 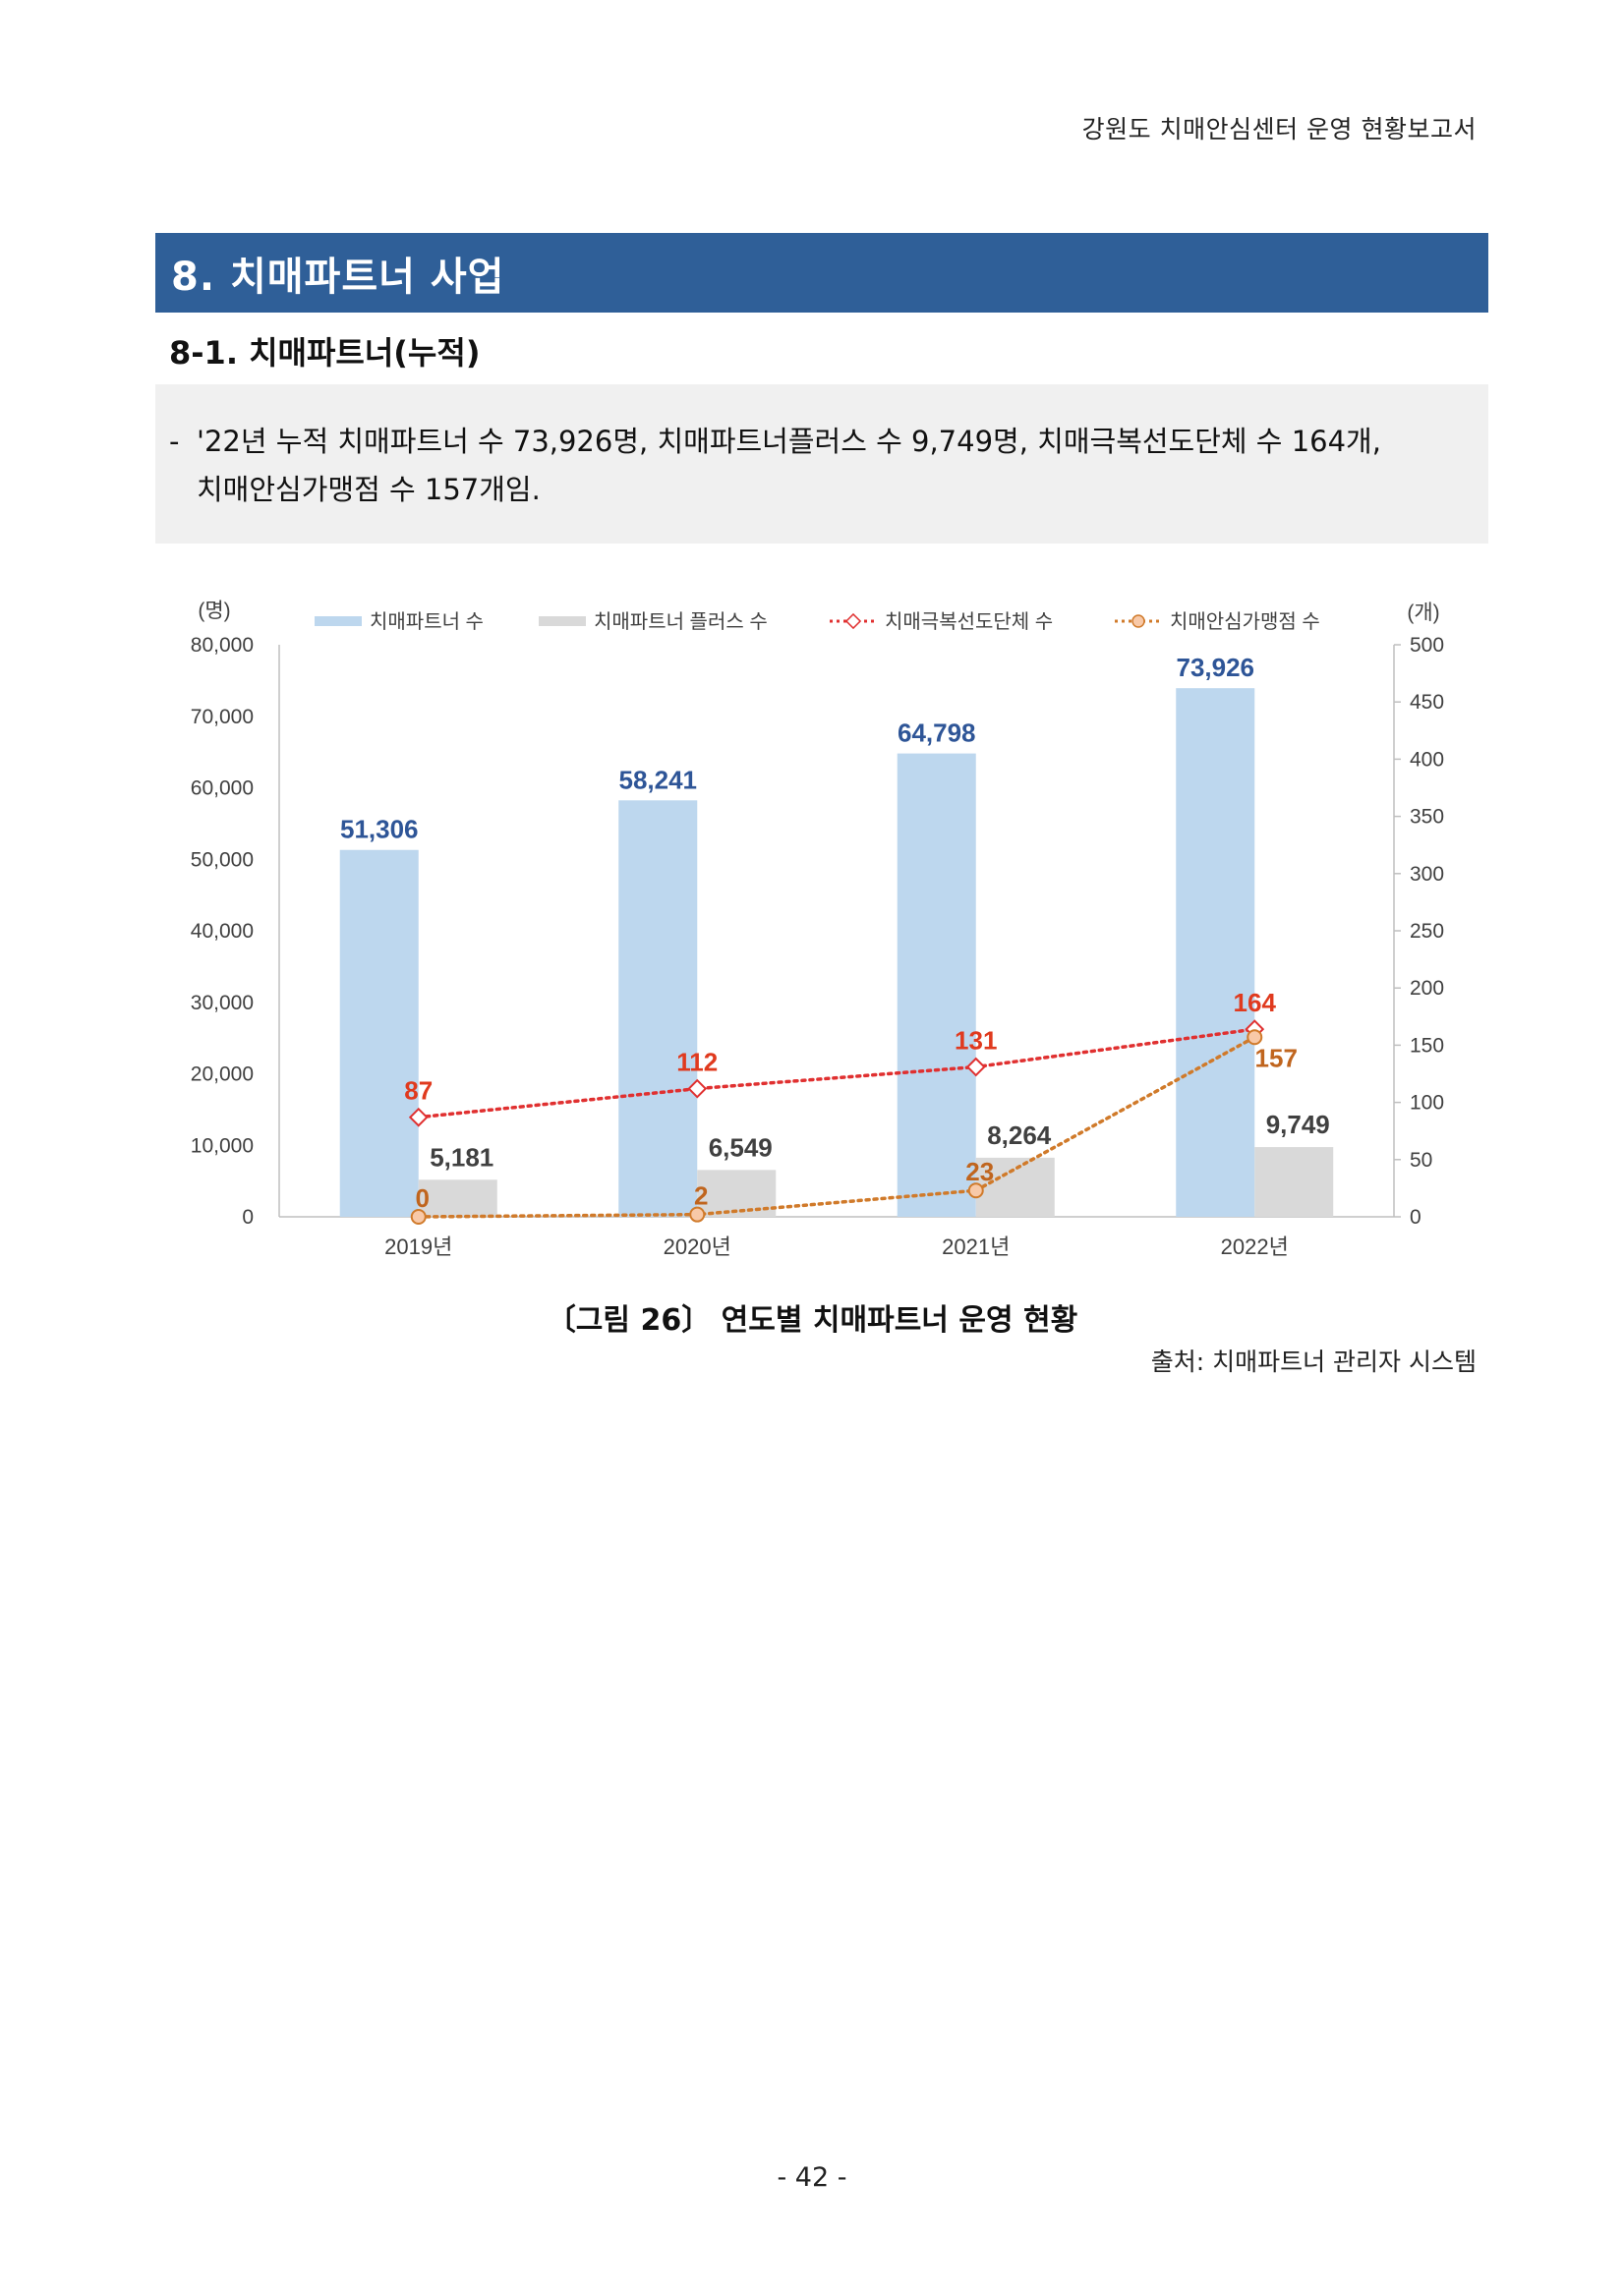 I want to click on running-header: 강원도 치매안심센터 운영 현황보고서, so click(x=1279, y=130).